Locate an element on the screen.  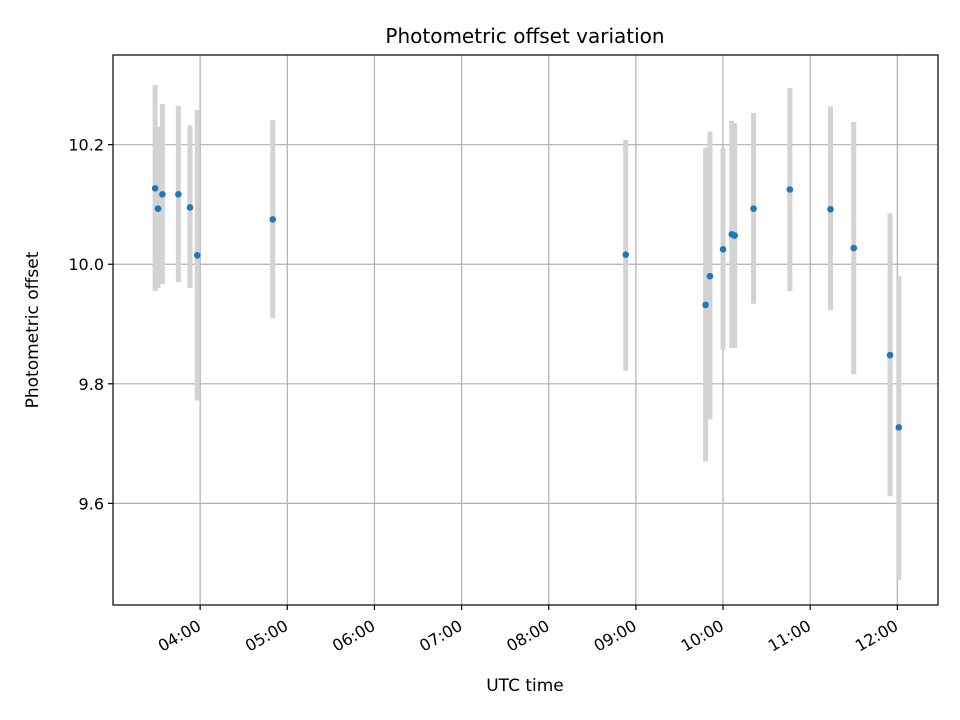
y-tick-label: 9.6 is located at coordinates (91, 503).